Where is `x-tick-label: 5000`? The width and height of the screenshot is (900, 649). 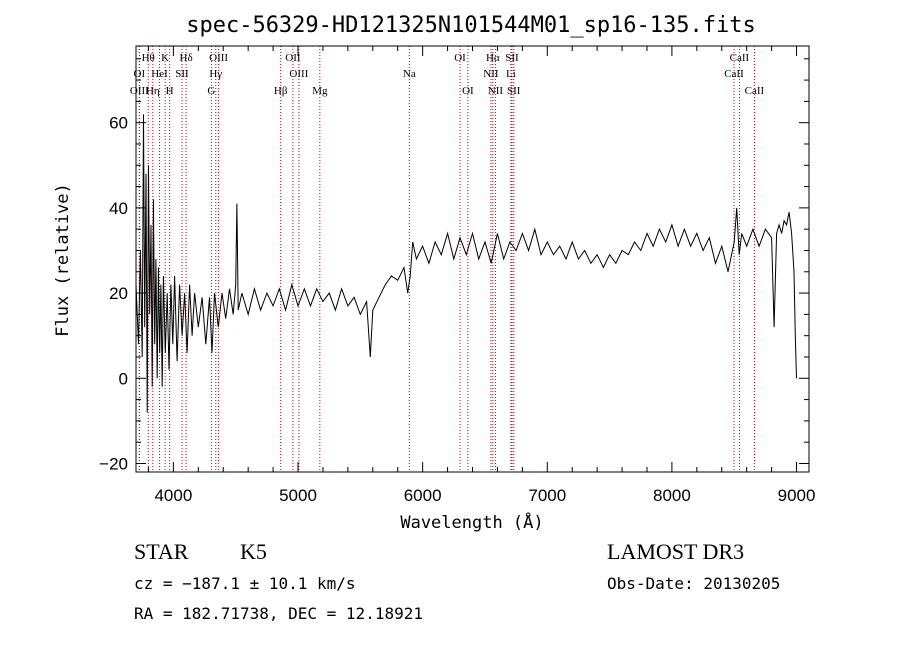
x-tick-label: 5000 is located at coordinates (298, 495).